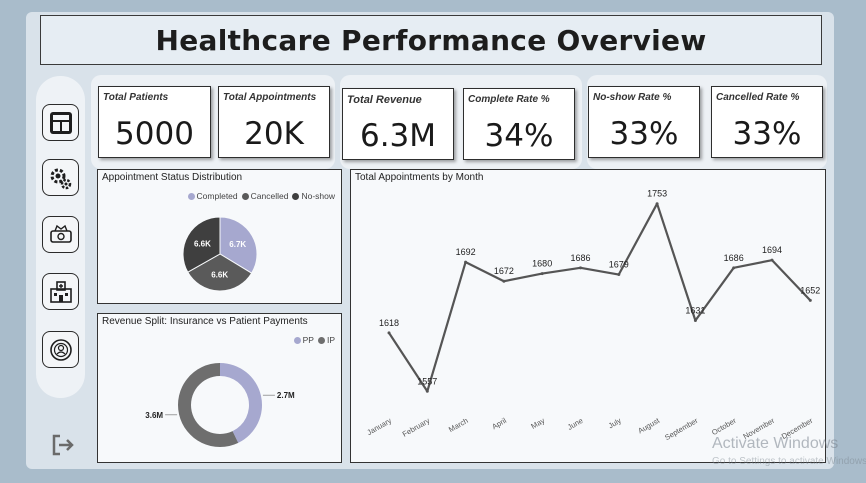 The height and width of the screenshot is (483, 866). I want to click on line-data-label: 1694, so click(772, 250).